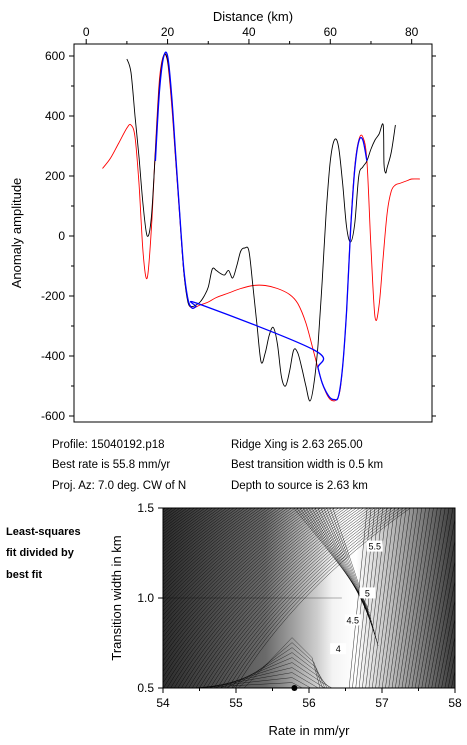 The width and height of the screenshot is (467, 745). Describe the element at coordinates (40, 553) in the screenshot. I see `side-label-line-2: fit divided by` at that location.